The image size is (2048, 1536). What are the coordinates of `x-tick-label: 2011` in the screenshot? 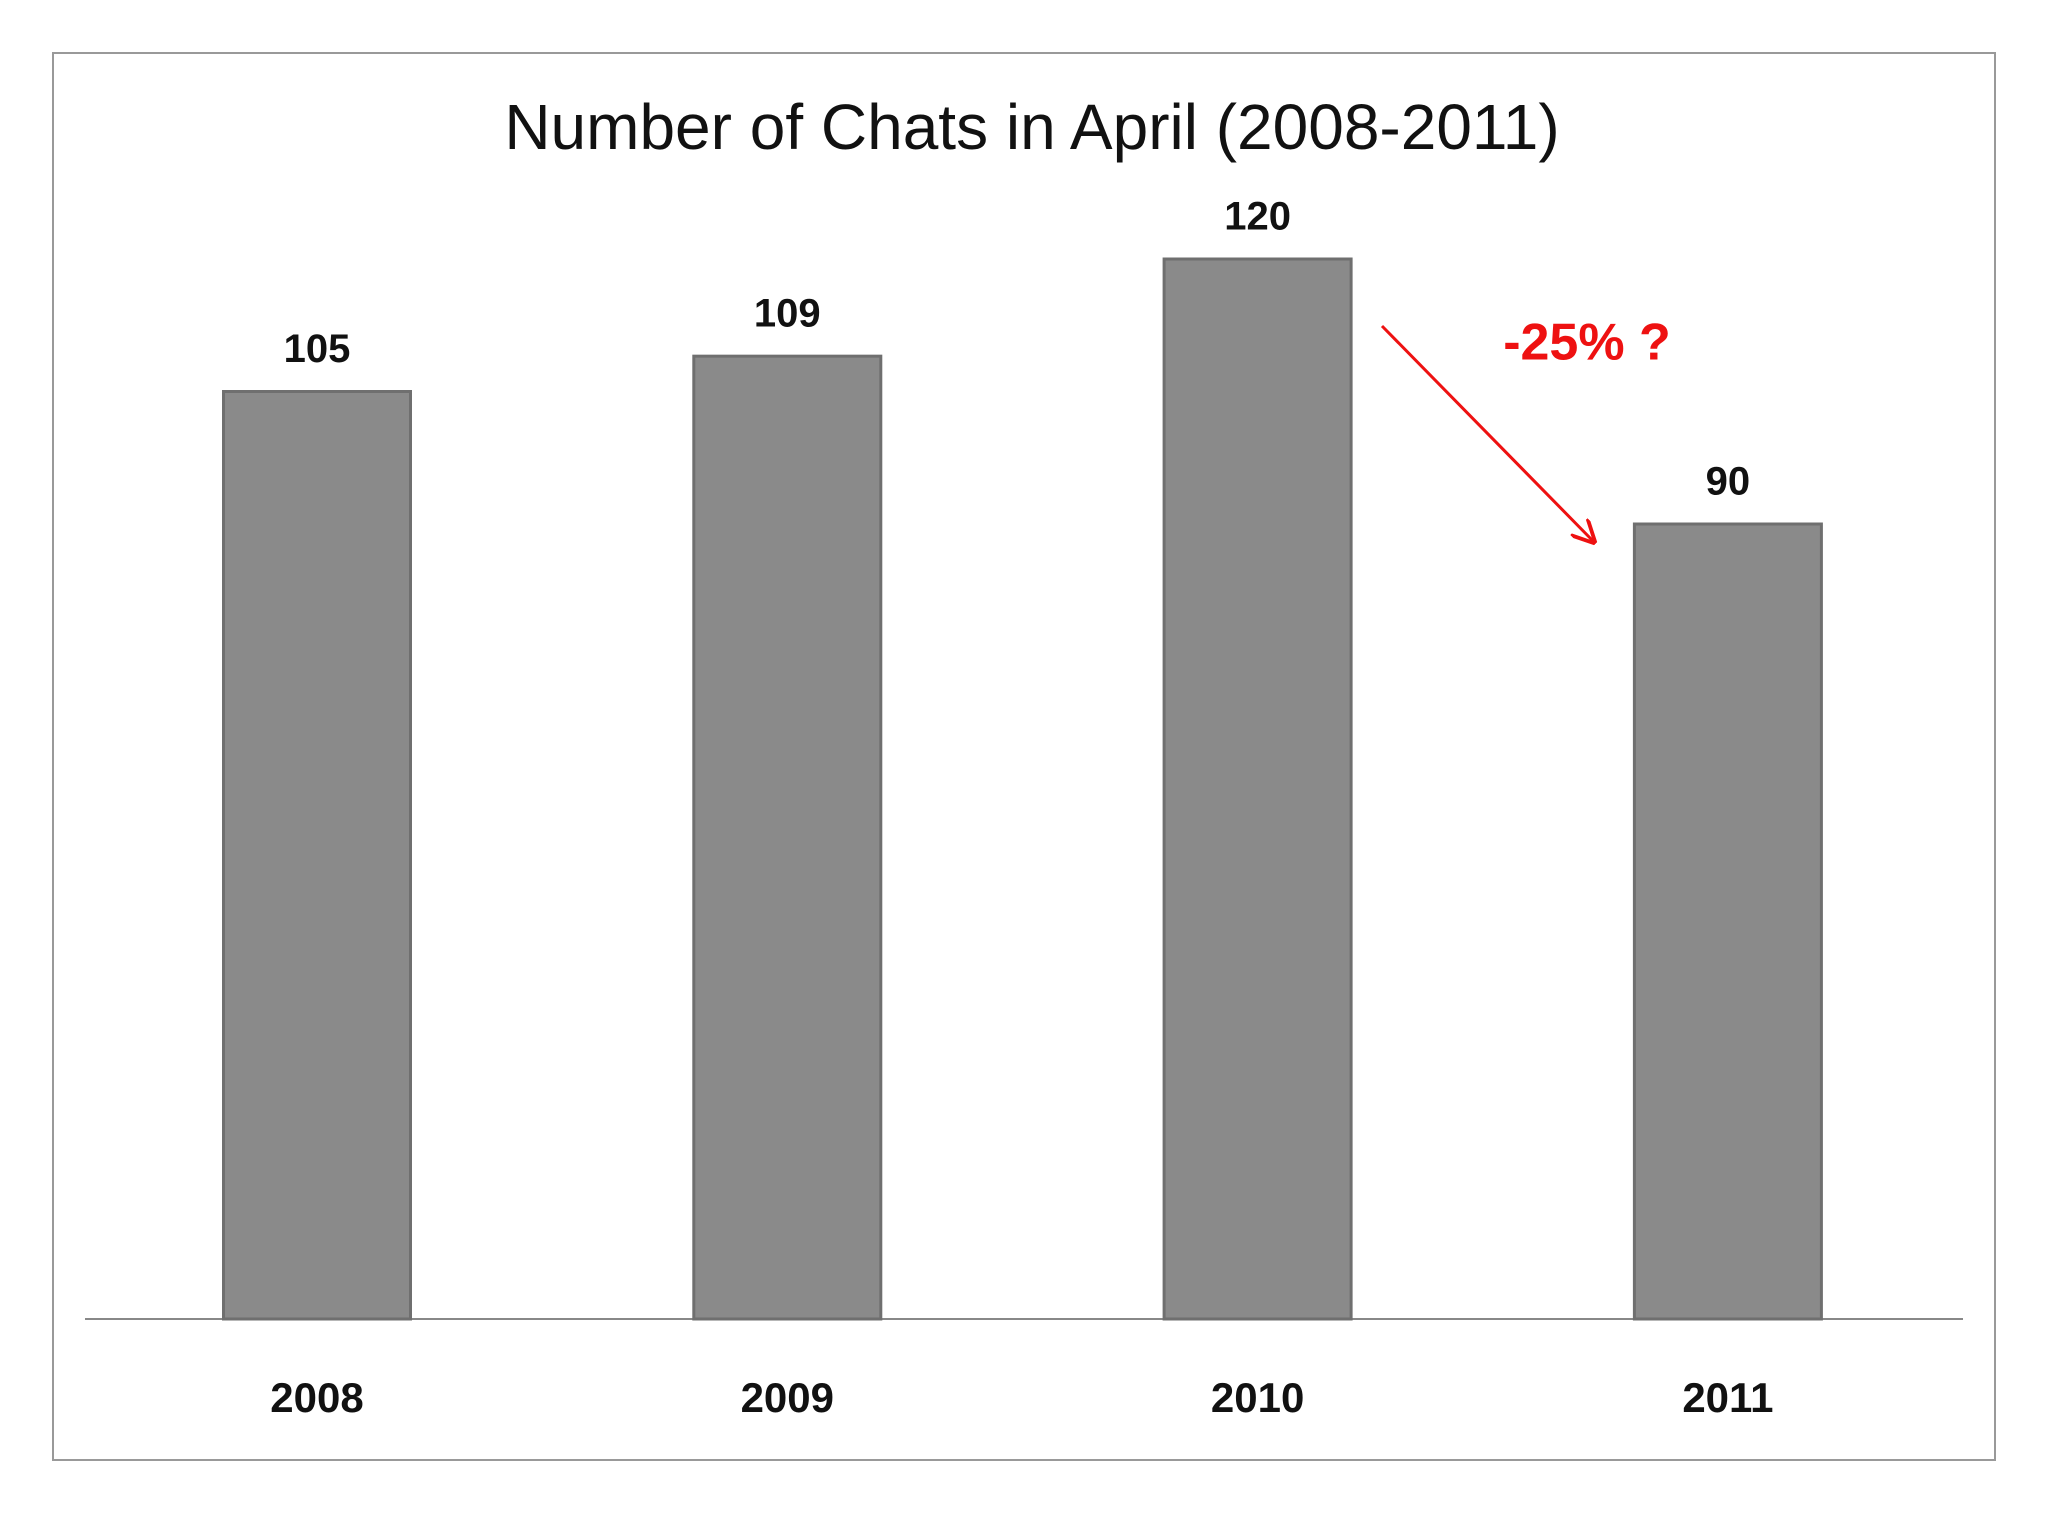 It's located at (1727, 1397).